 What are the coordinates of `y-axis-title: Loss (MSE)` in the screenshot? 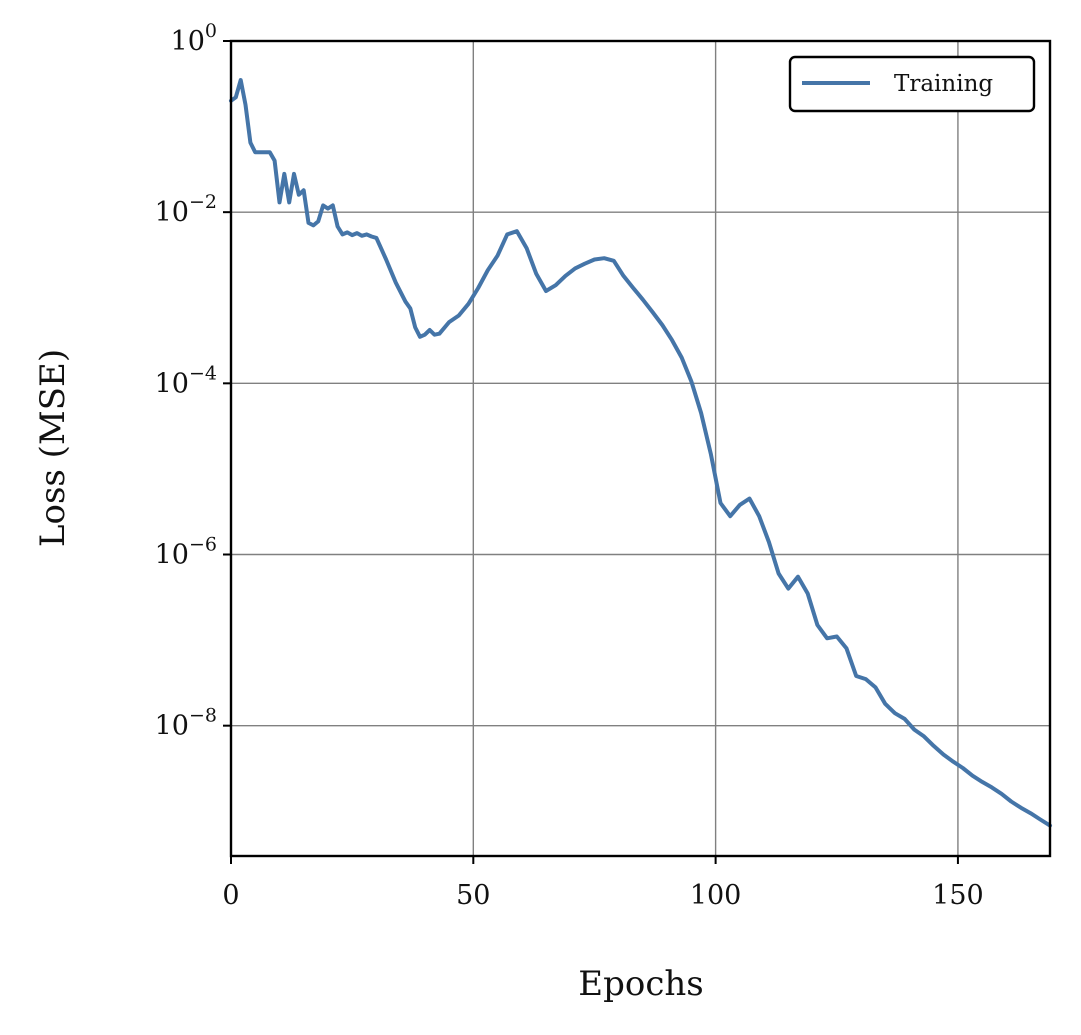 It's located at (53, 448).